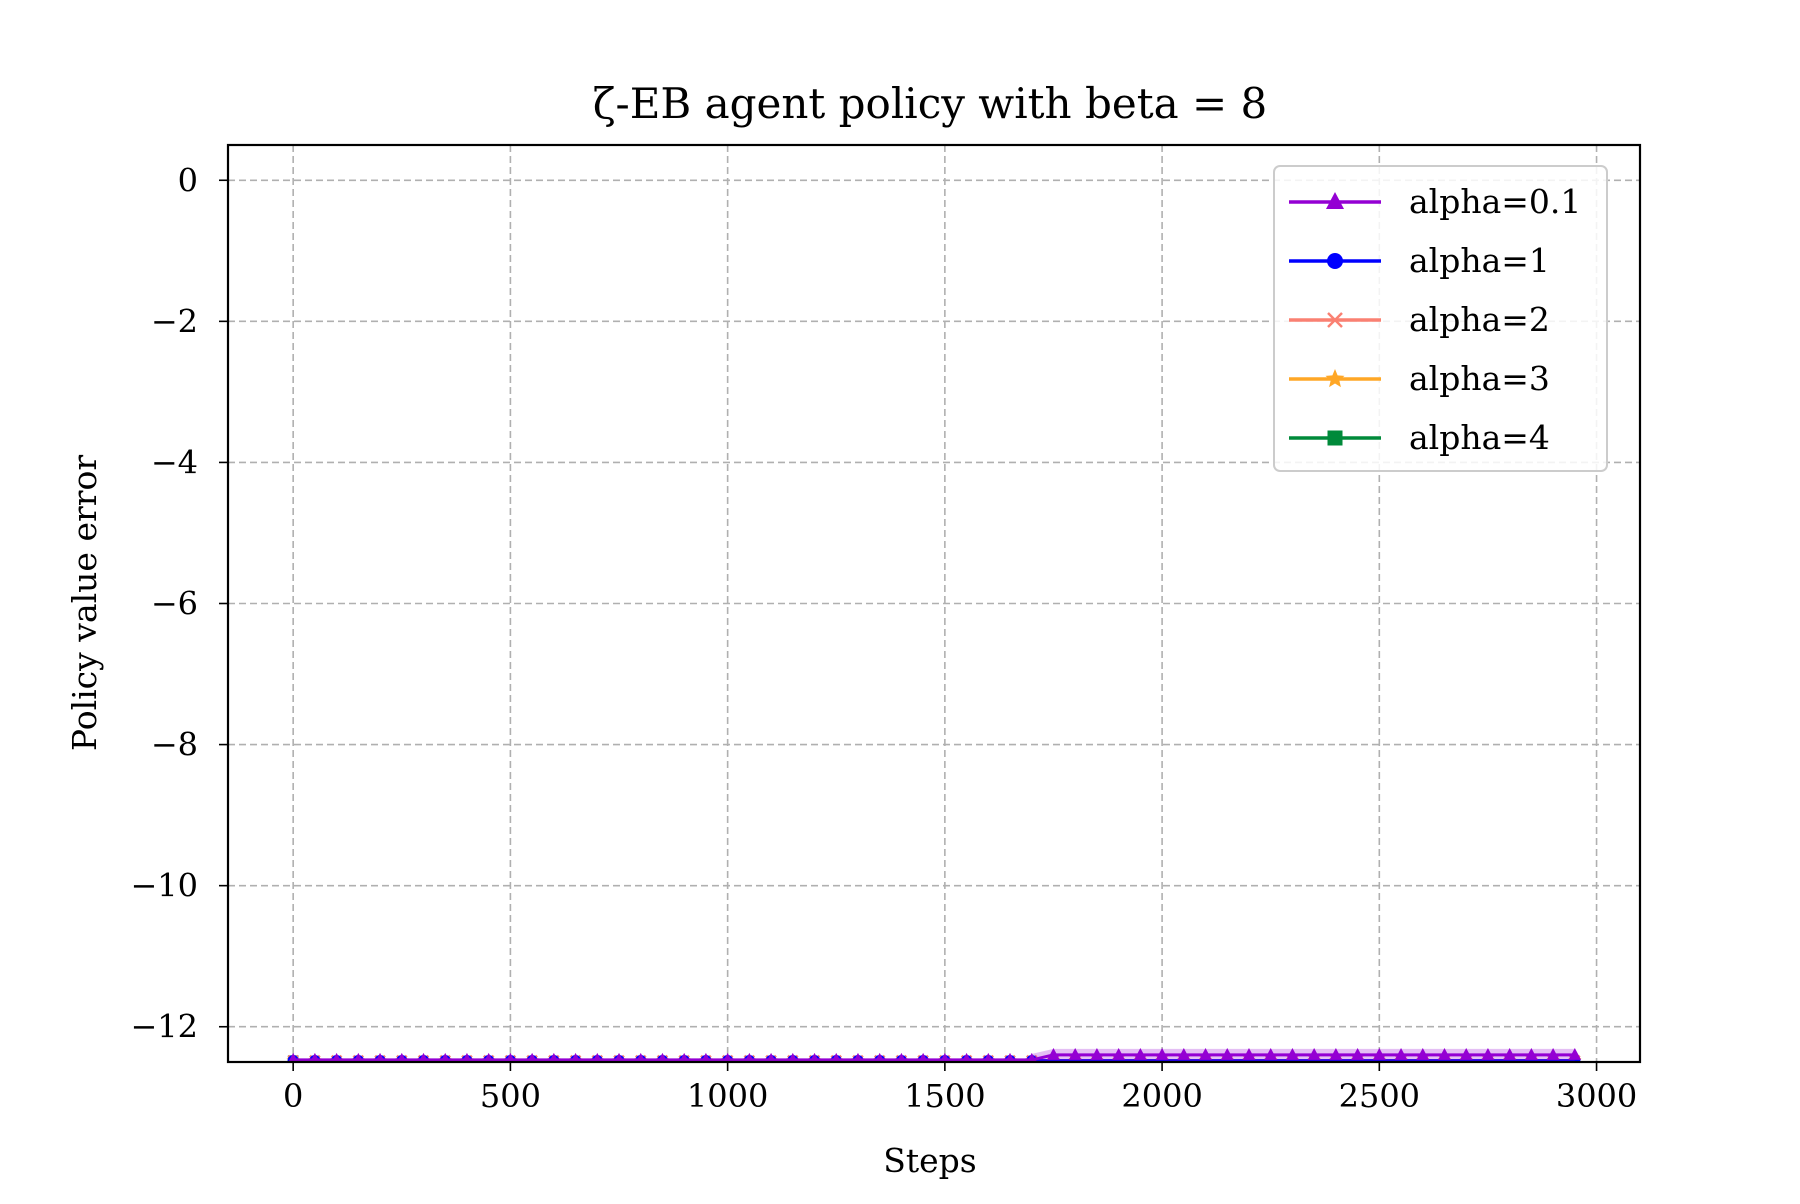 This screenshot has height=1204, width=1800. I want to click on x-axis-label: Steps, so click(929, 1160).